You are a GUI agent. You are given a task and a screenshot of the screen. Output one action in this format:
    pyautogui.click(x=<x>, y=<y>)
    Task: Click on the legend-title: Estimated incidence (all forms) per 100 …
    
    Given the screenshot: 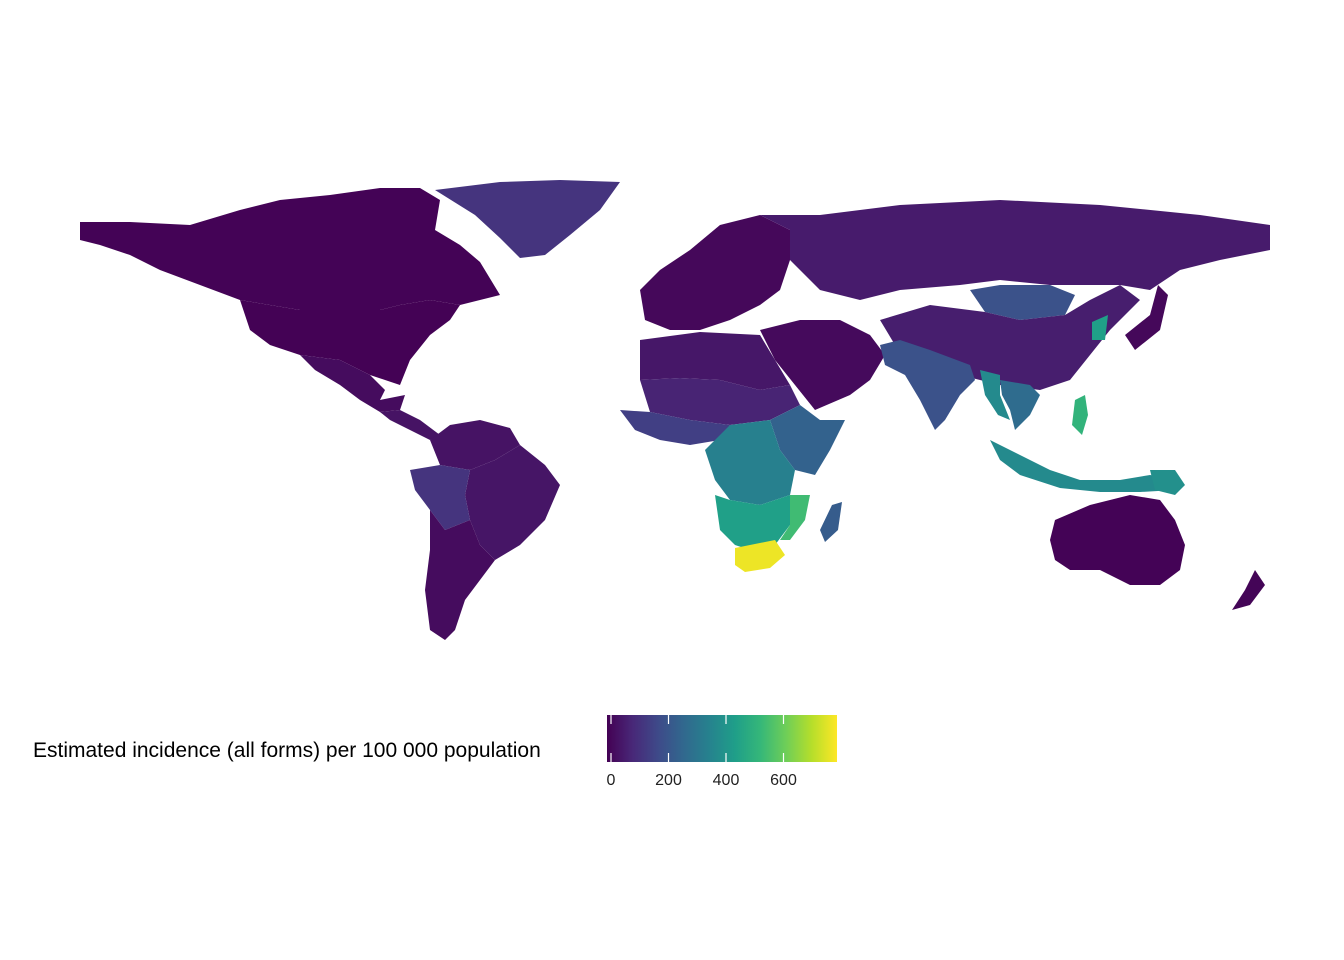 What is the action you would take?
    pyautogui.click(x=287, y=750)
    